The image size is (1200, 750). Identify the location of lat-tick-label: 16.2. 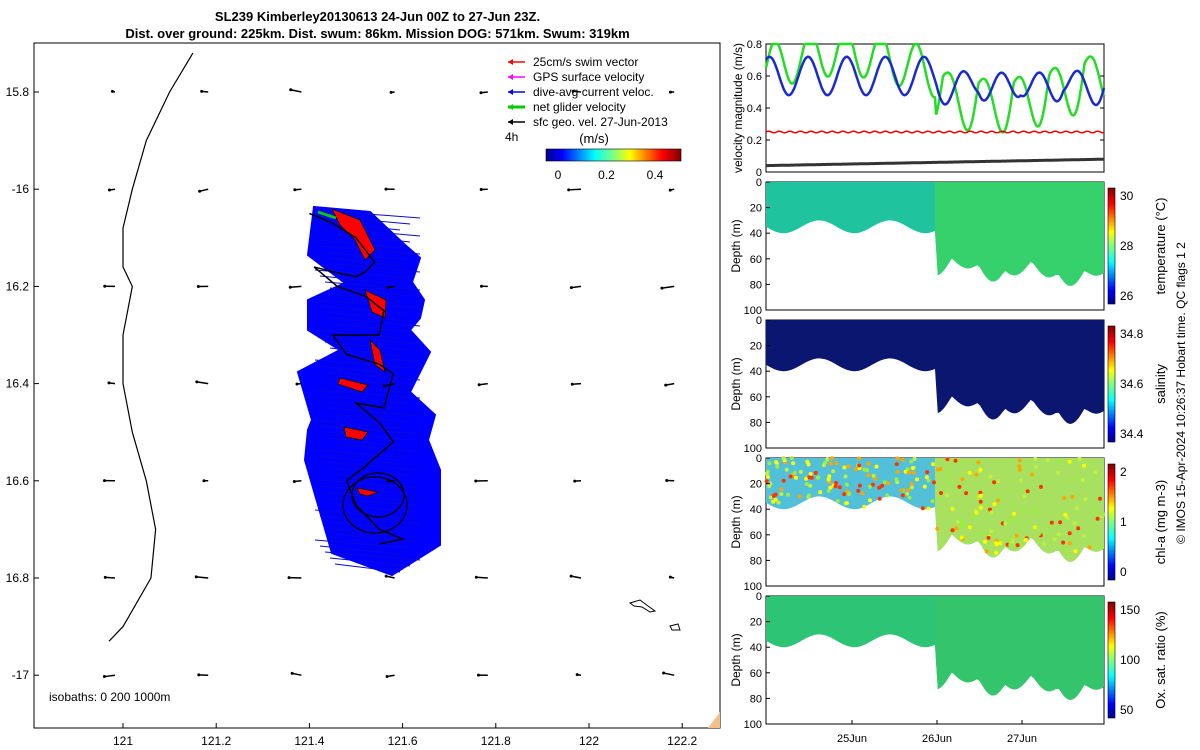
(18, 286).